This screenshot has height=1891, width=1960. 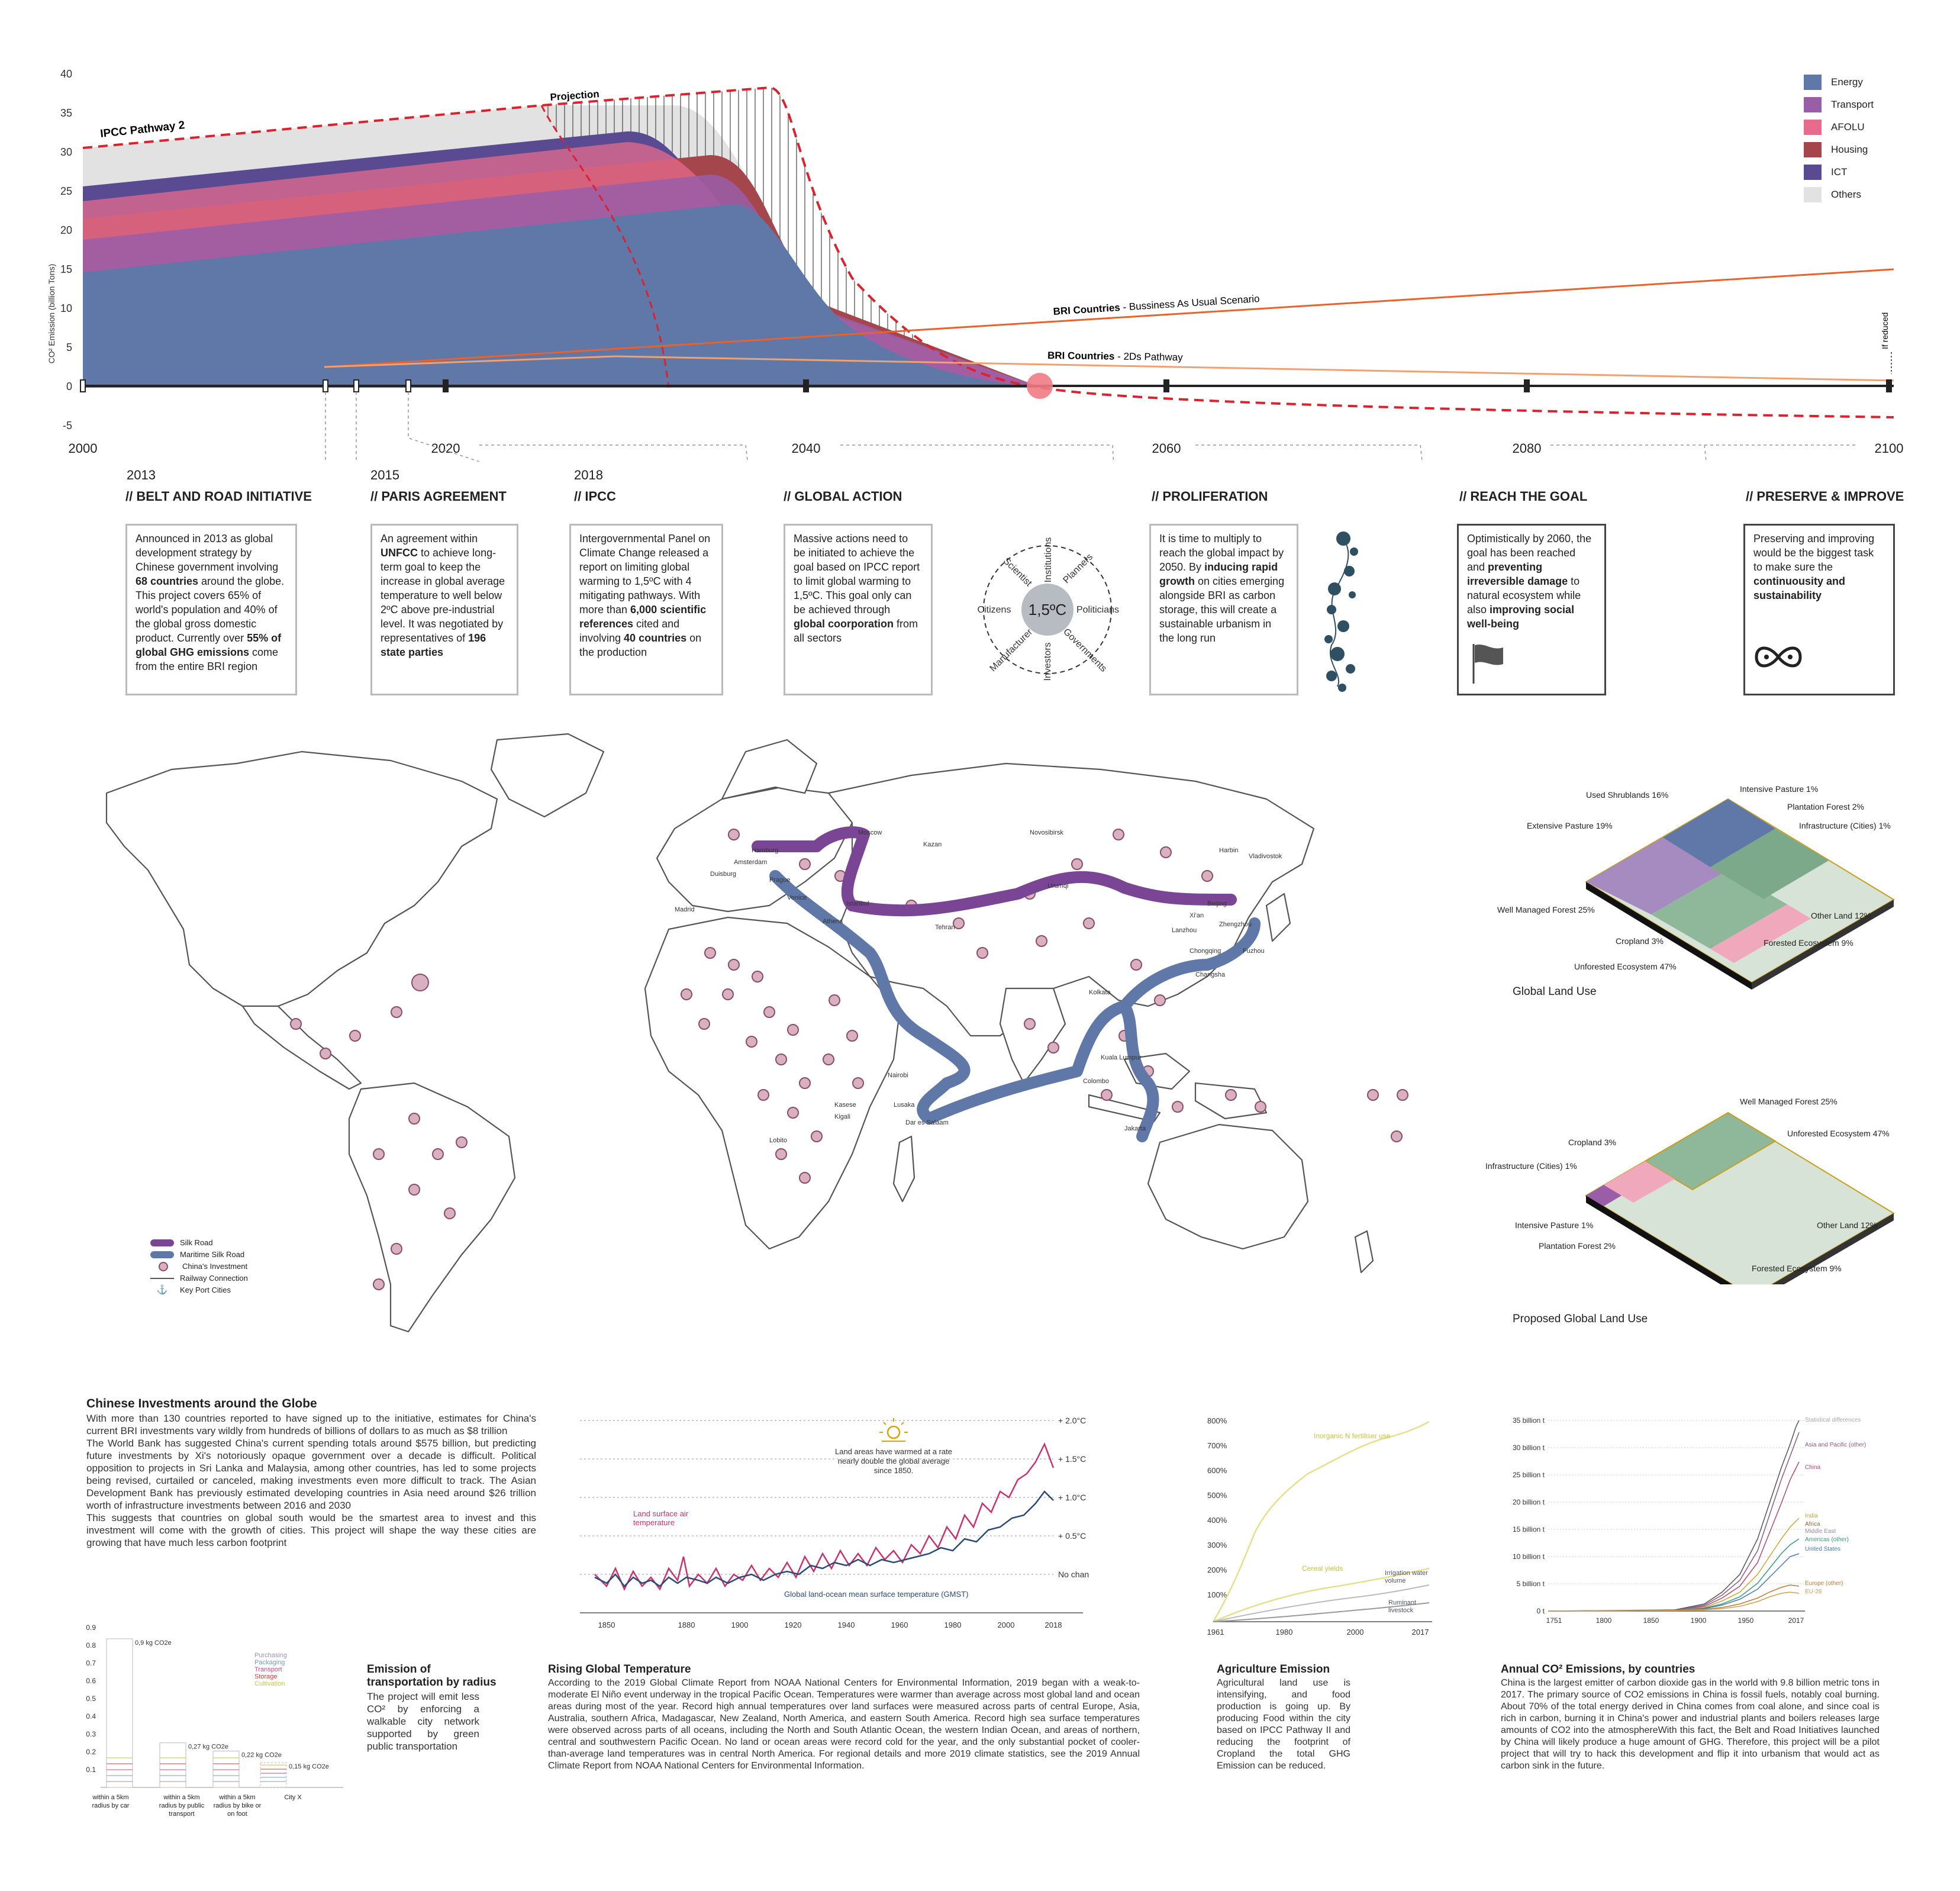 I want to click on city-label: Jakarta, so click(x=1135, y=1128).